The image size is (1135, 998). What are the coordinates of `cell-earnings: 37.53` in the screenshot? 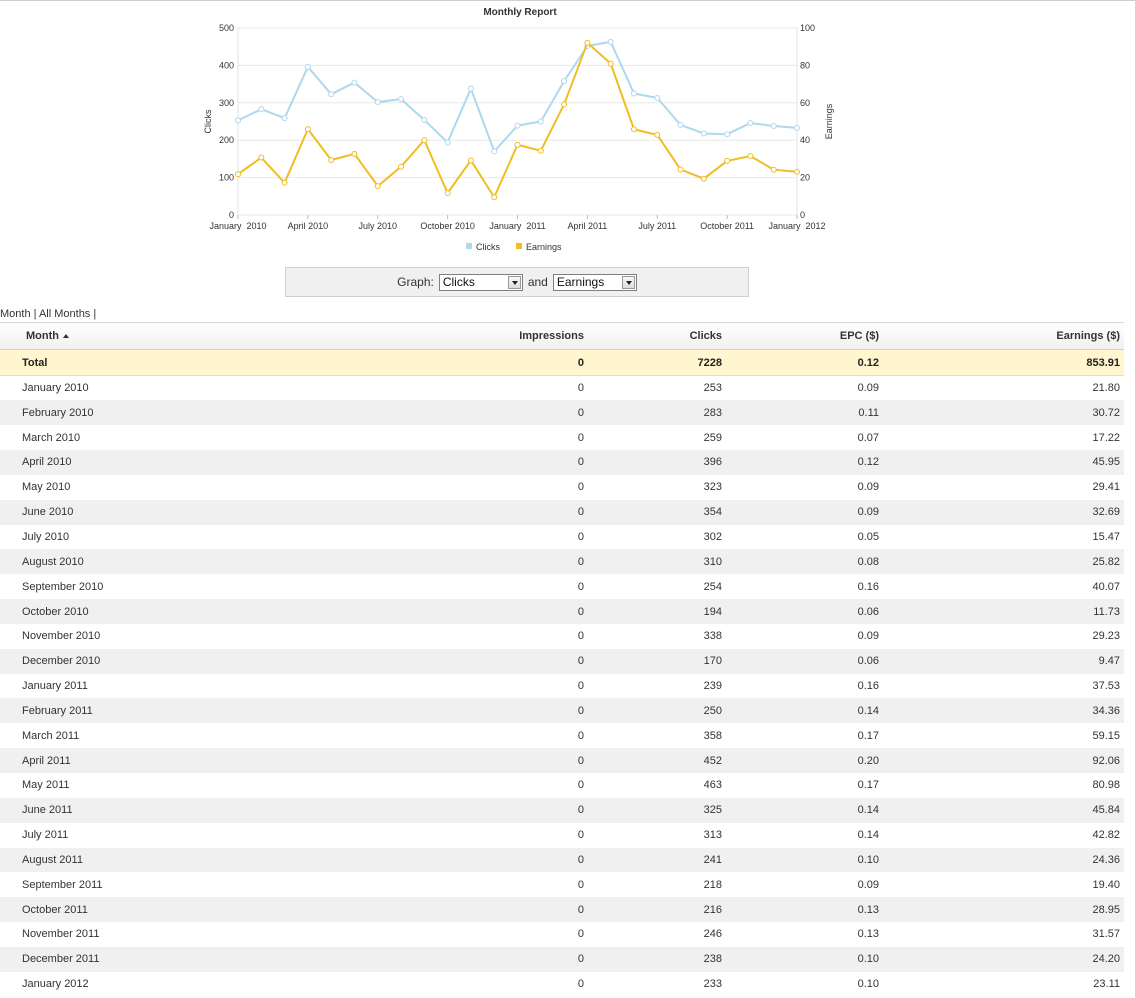 It's located at (1106, 686).